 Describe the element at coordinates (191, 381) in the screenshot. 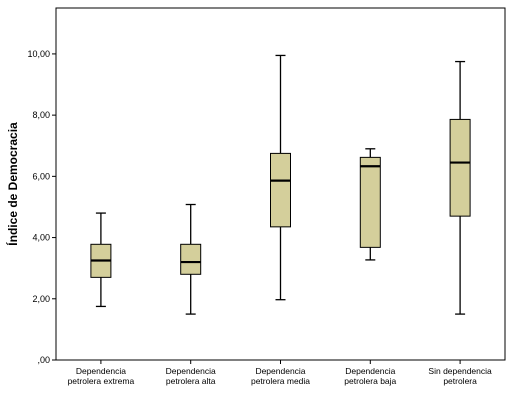

I see `x-category-label: petrolera alta` at that location.